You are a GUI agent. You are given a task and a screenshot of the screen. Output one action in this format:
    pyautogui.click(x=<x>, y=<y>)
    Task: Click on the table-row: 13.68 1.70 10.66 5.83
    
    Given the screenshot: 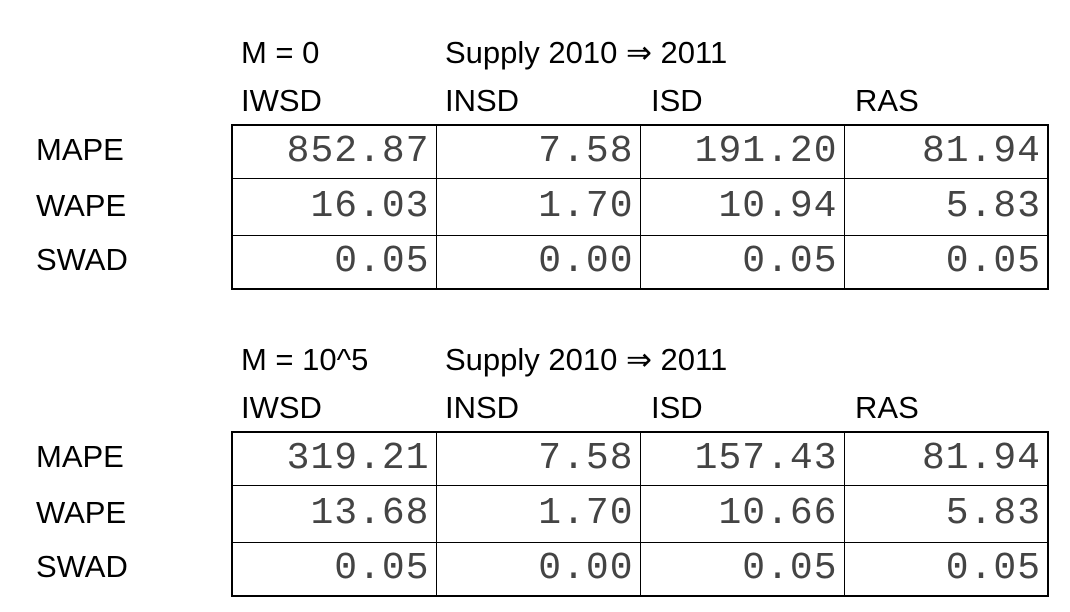 What is the action you would take?
    pyautogui.click(x=640, y=514)
    